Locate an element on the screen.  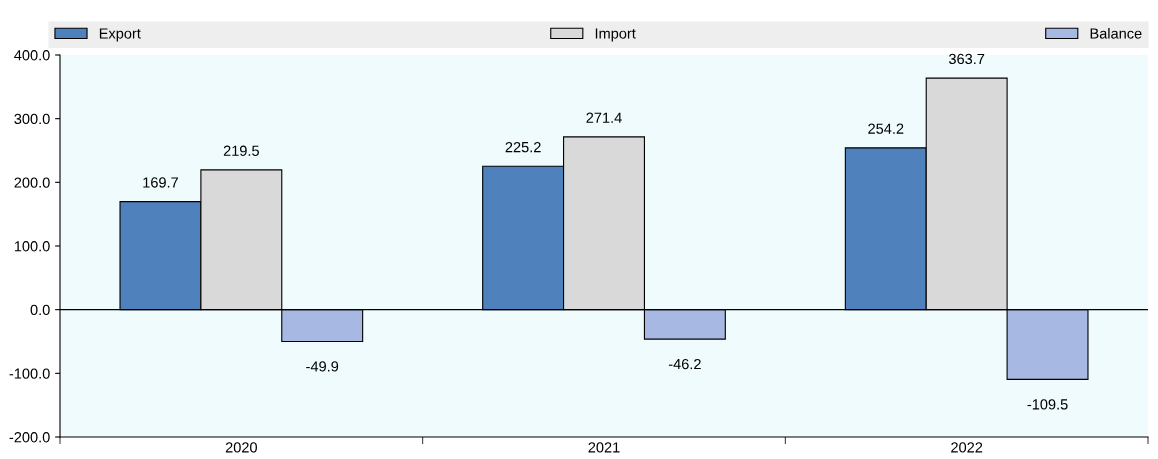
data-label: -49.9 is located at coordinates (322, 366).